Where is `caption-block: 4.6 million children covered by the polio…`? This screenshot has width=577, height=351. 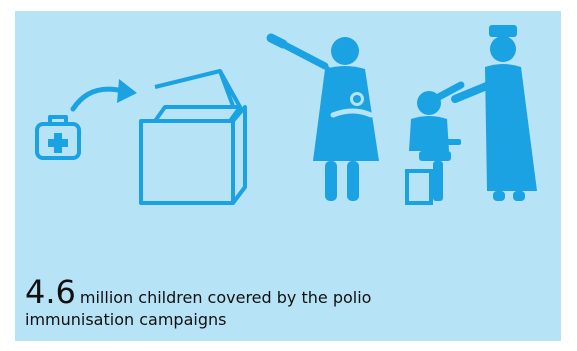 caption-block: 4.6 million children covered by the polio… is located at coordinates (275, 301).